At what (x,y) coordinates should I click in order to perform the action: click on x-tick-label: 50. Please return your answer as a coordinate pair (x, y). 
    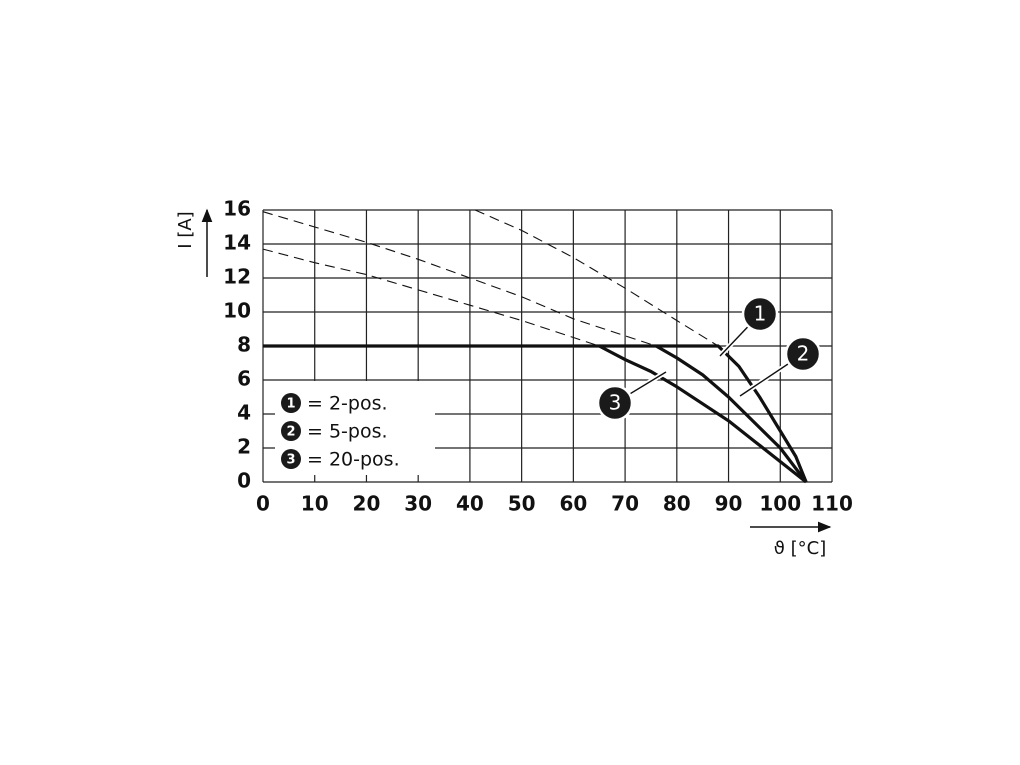
    Looking at the image, I should click on (522, 504).